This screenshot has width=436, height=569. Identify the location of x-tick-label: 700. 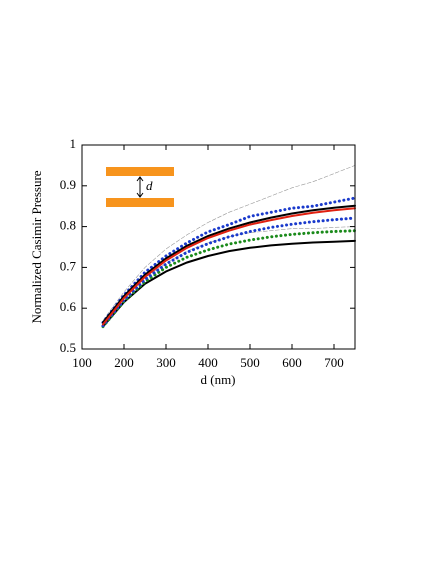
(334, 362).